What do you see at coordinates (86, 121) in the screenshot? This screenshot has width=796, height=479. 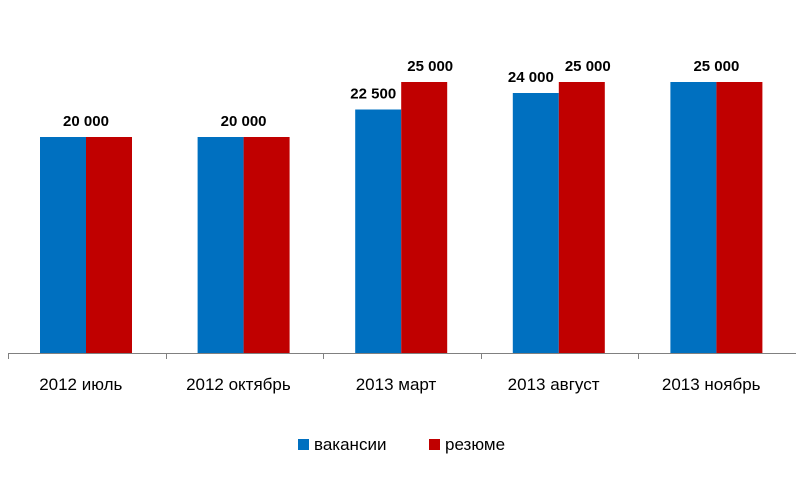 I see `data-label-resumes-0: 20 000` at bounding box center [86, 121].